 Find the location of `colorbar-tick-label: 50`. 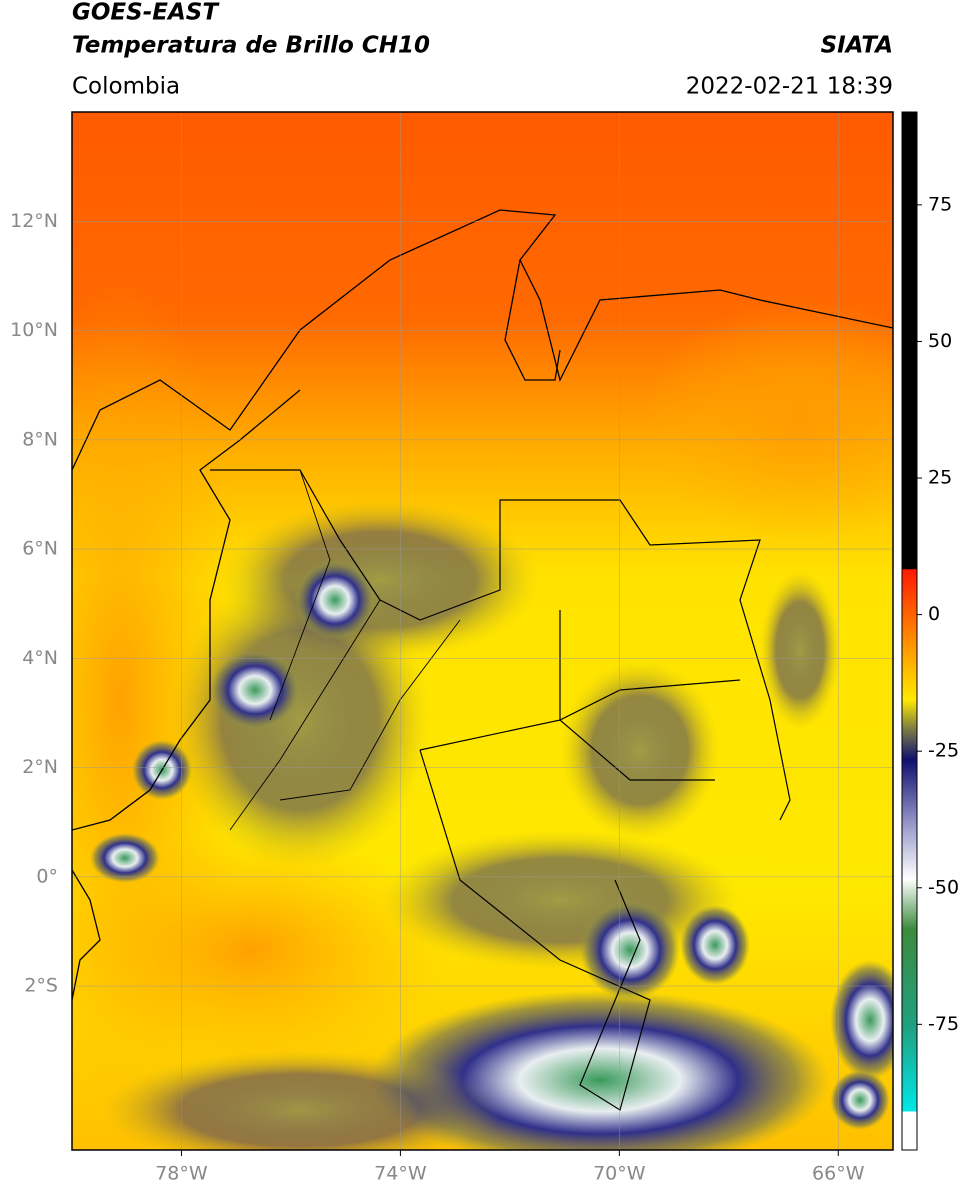

colorbar-tick-label: 50 is located at coordinates (940, 341).